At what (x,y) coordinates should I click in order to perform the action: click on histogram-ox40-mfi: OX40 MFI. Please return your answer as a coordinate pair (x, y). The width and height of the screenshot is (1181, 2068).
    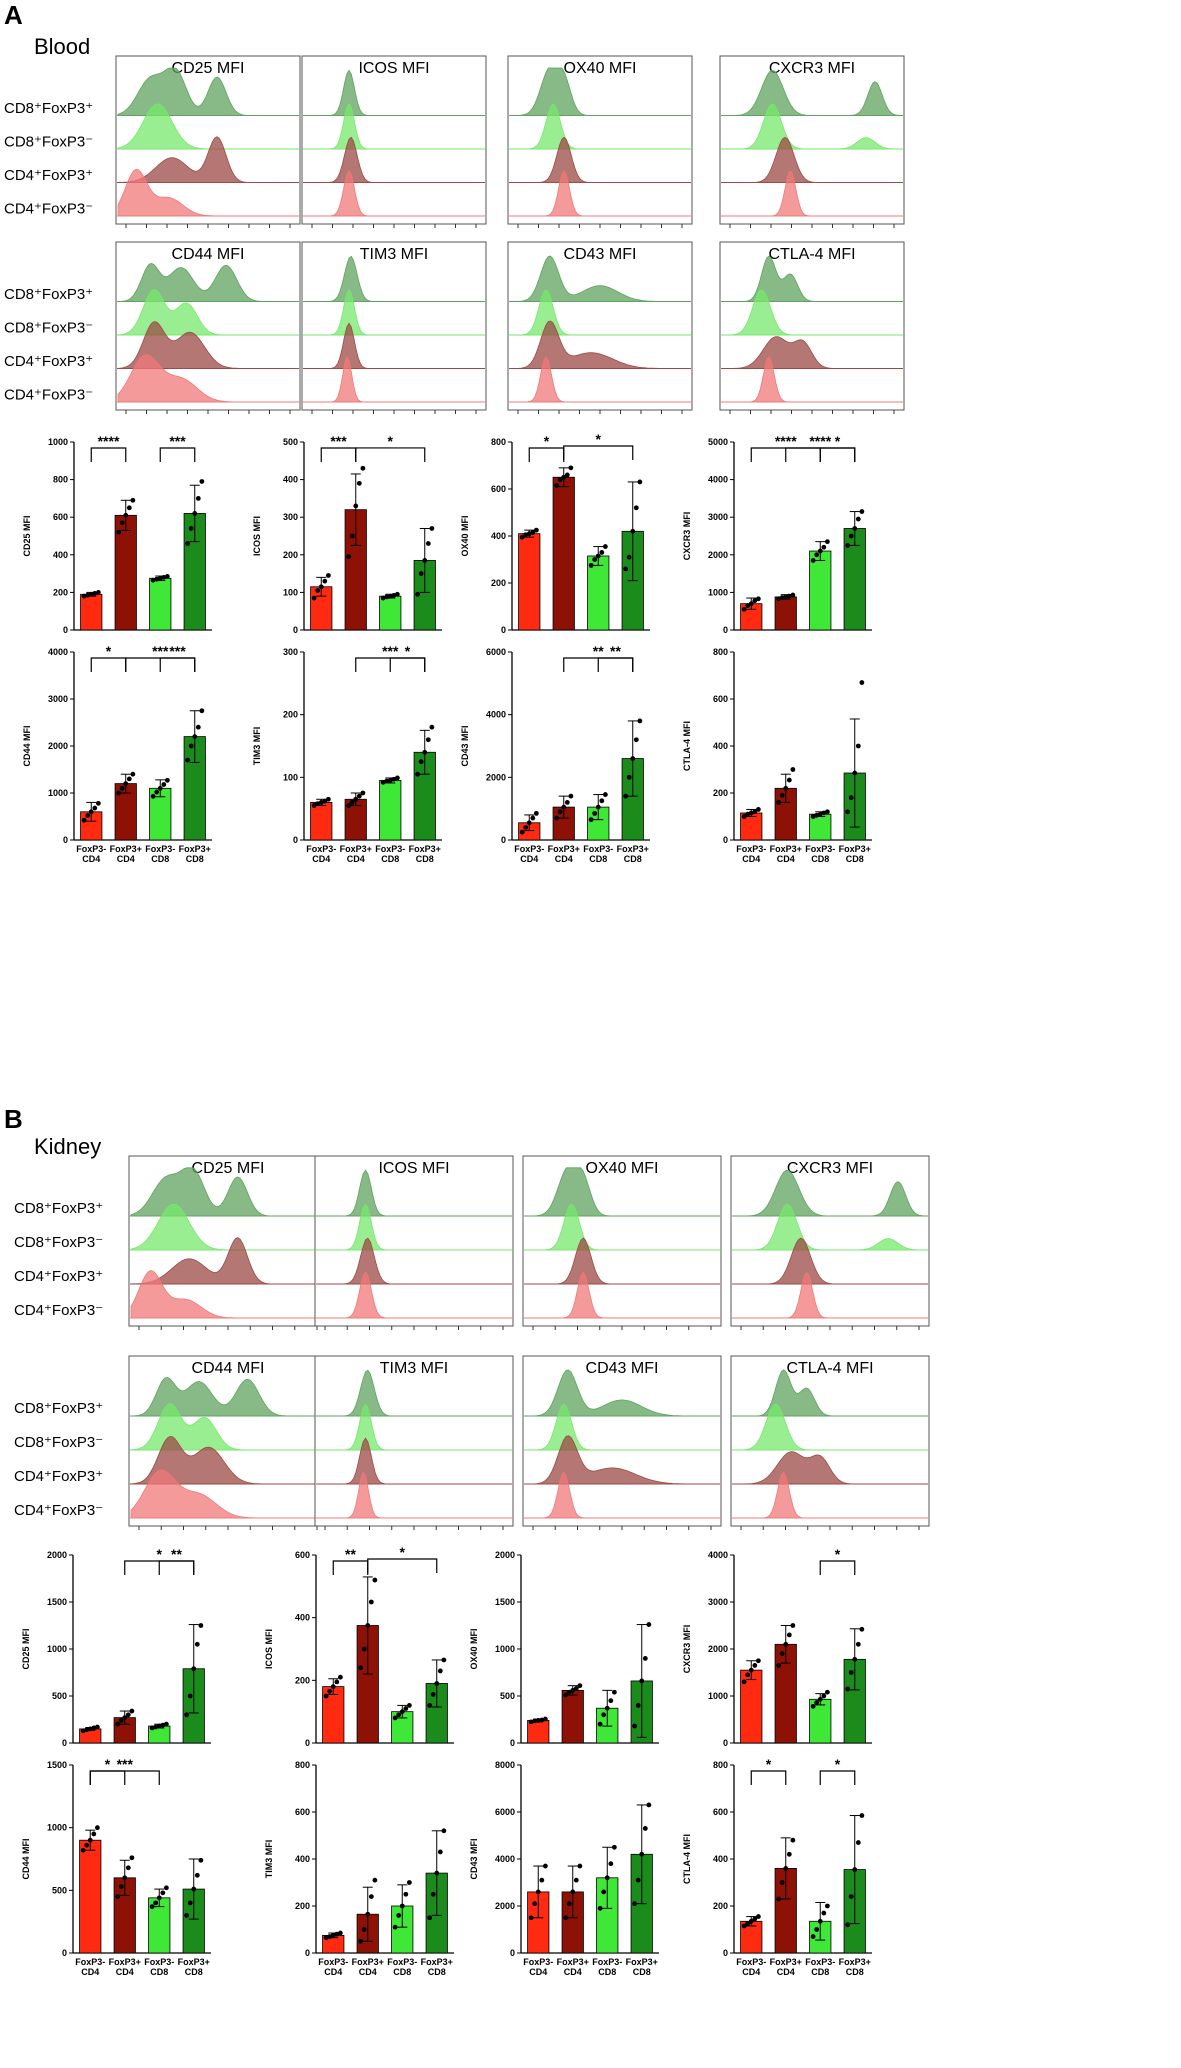
    Looking at the image, I should click on (600, 141).